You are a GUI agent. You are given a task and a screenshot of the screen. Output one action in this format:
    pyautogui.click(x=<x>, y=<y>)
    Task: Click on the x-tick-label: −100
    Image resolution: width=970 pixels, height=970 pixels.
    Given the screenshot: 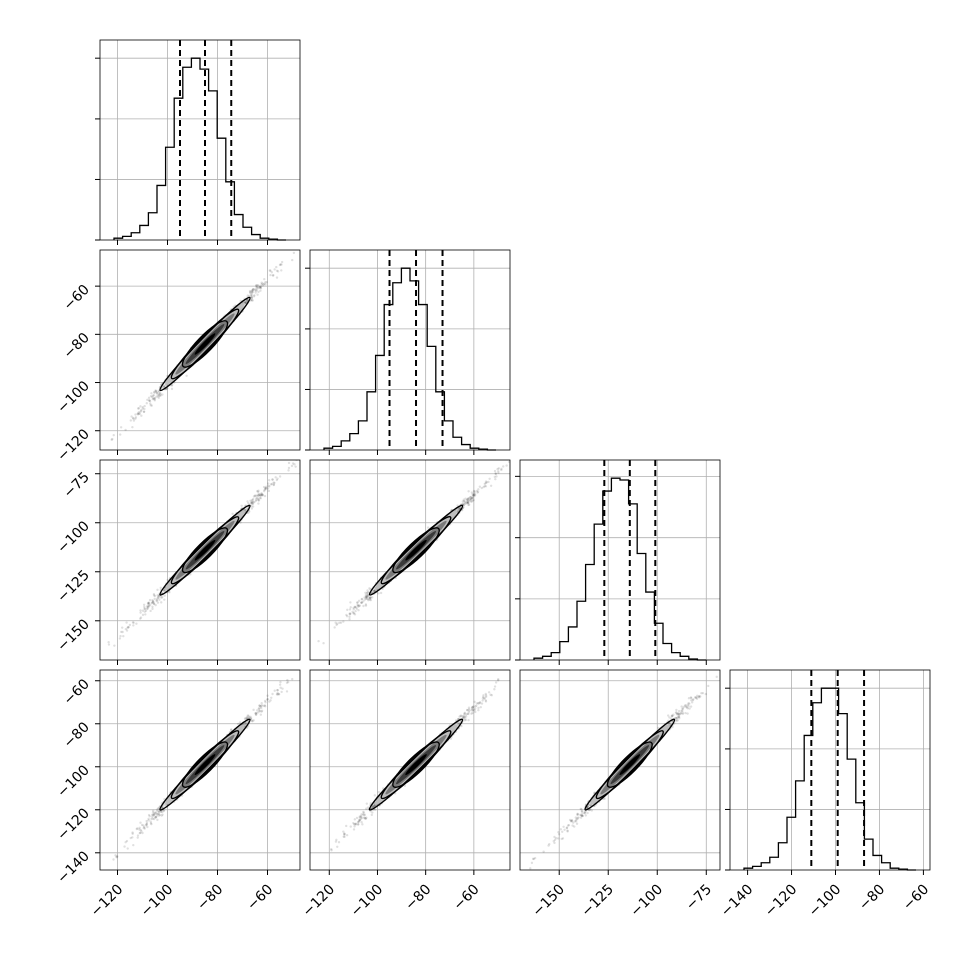 What is the action you would take?
    pyautogui.click(x=157, y=901)
    